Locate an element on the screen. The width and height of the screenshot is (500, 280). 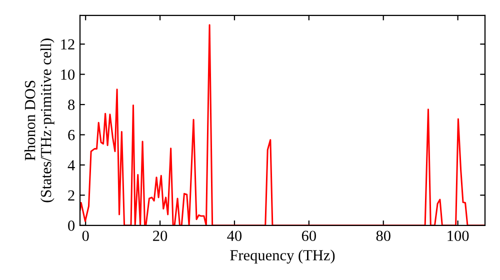
y-tick-label: 2 is located at coordinates (71, 195).